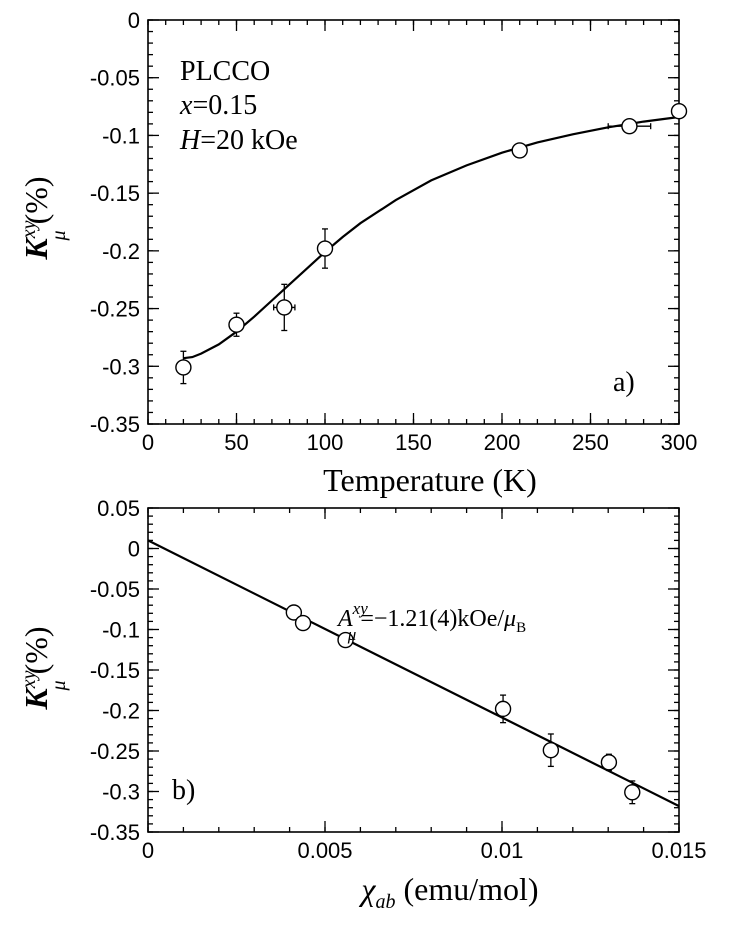 This screenshot has width=747, height=932. Describe the element at coordinates (115, 589) in the screenshot. I see `panel-b-y-tick-label: -0.05` at that location.